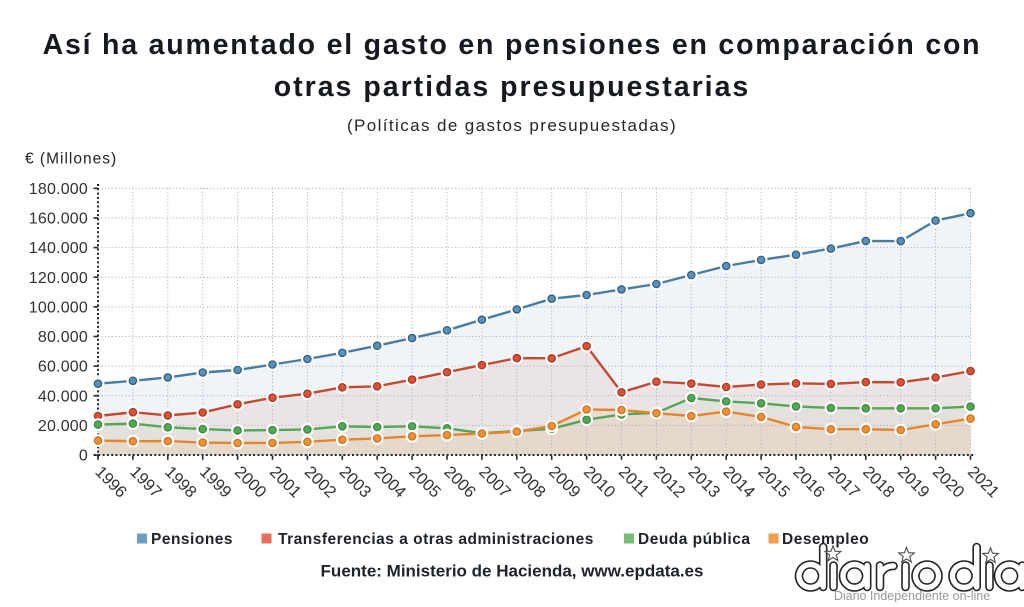 This screenshot has width=1024, height=607. What do you see at coordinates (58, 189) in the screenshot?
I see `svg-text: 180.000` at bounding box center [58, 189].